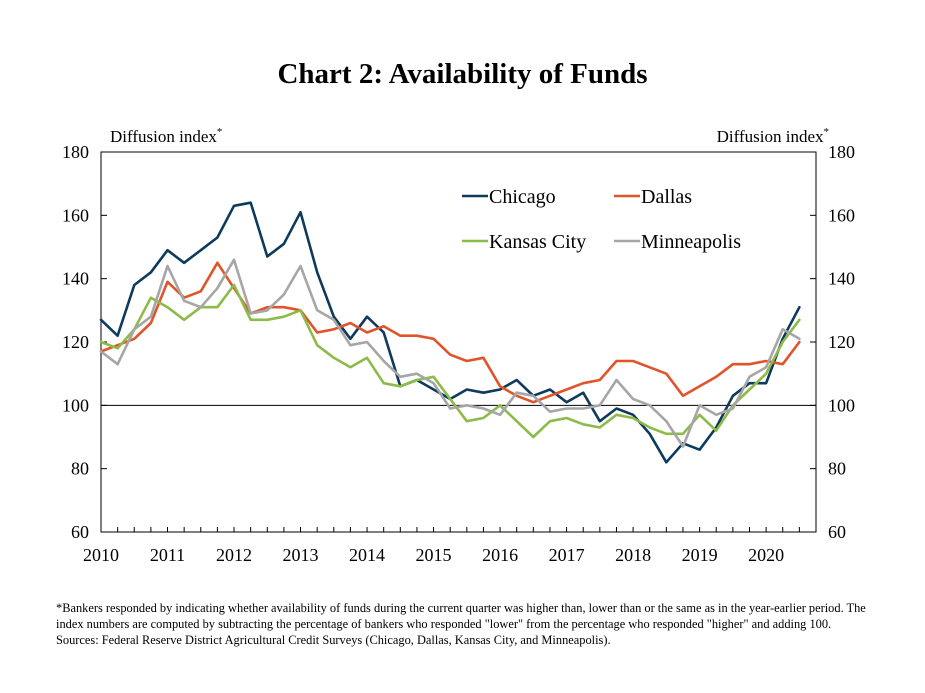  What do you see at coordinates (522, 197) in the screenshot?
I see `legend-label-chicago: Chicago` at bounding box center [522, 197].